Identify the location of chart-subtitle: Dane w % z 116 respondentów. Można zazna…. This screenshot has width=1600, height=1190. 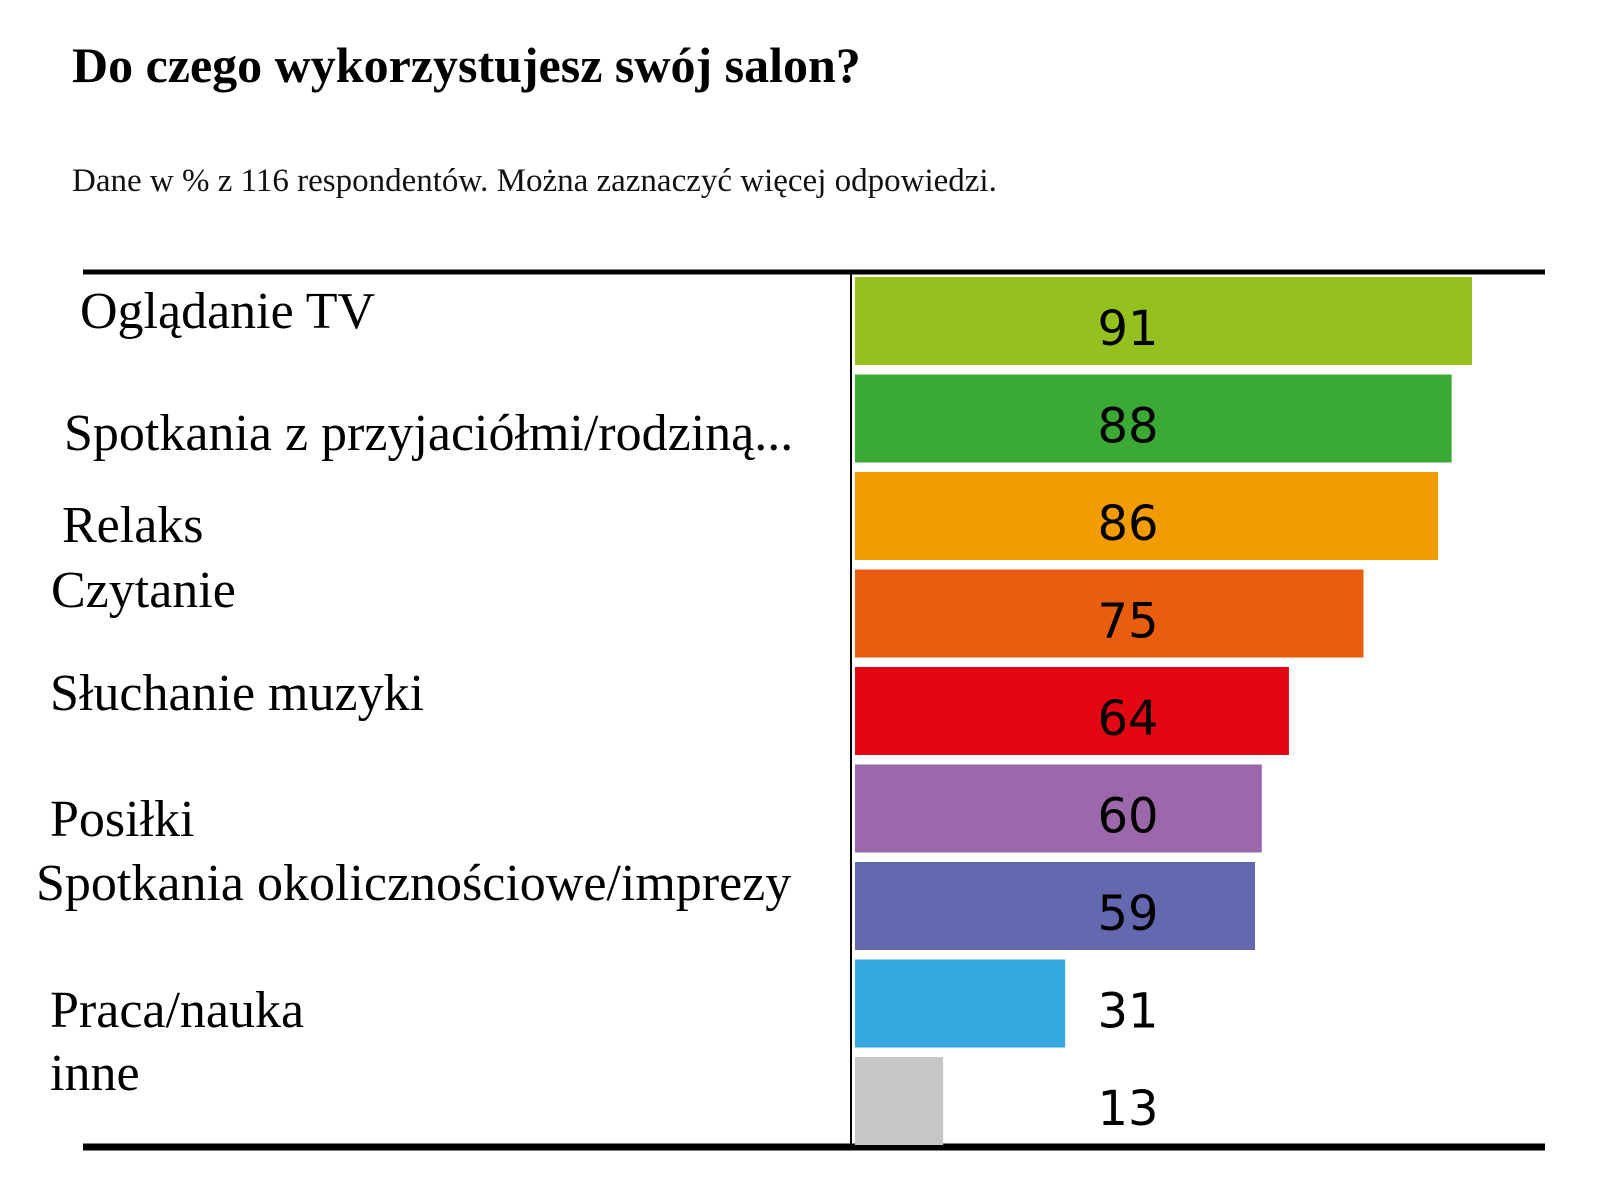
(534, 181).